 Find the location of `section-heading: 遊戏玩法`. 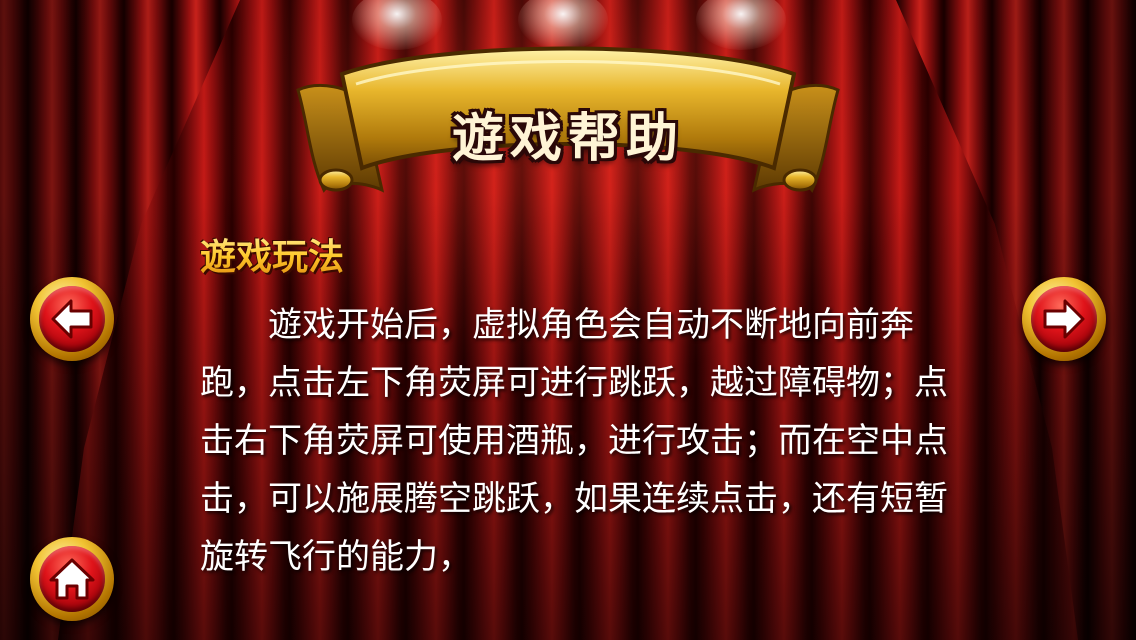

section-heading: 遊戏玩法 is located at coordinates (272, 254).